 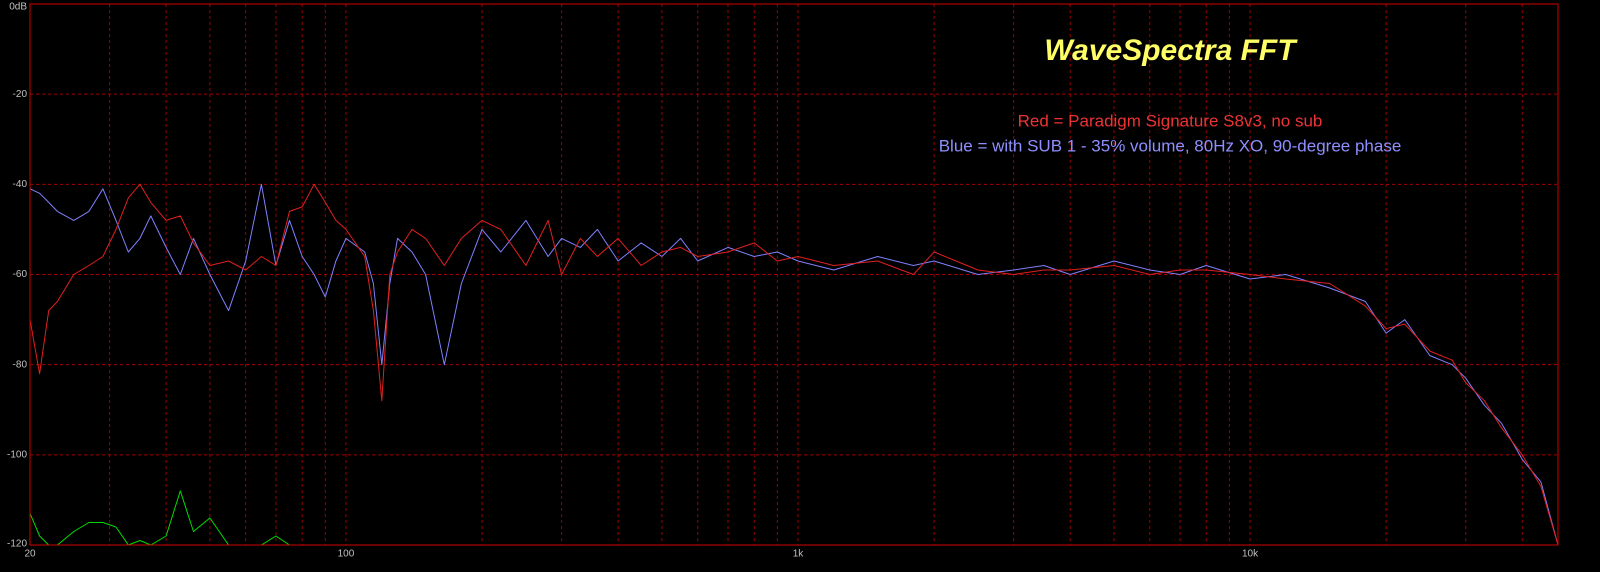 I want to click on y-tick-label: -40, so click(x=20, y=184).